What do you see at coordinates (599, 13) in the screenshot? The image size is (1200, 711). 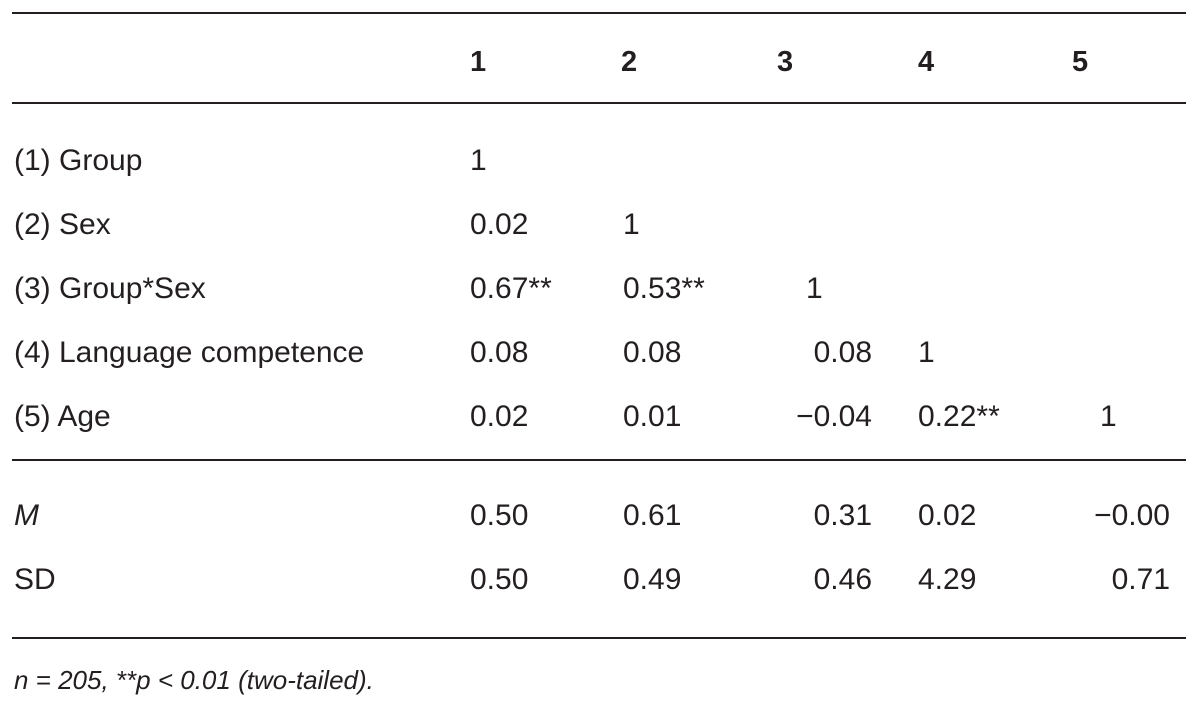 I see `table-top-rule` at bounding box center [599, 13].